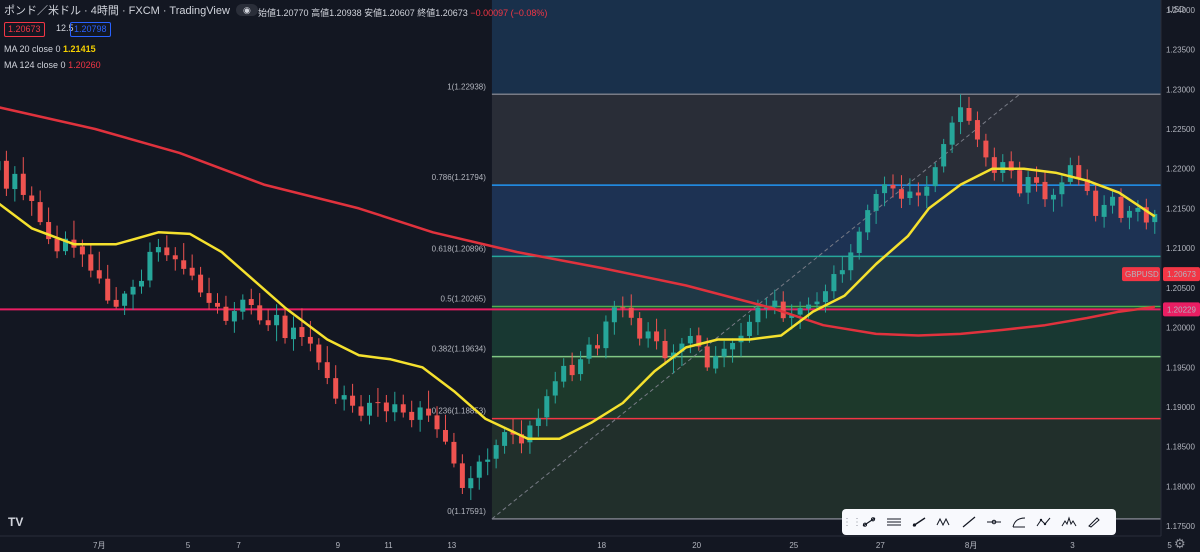  I want to click on ray-icon, so click(918, 522).